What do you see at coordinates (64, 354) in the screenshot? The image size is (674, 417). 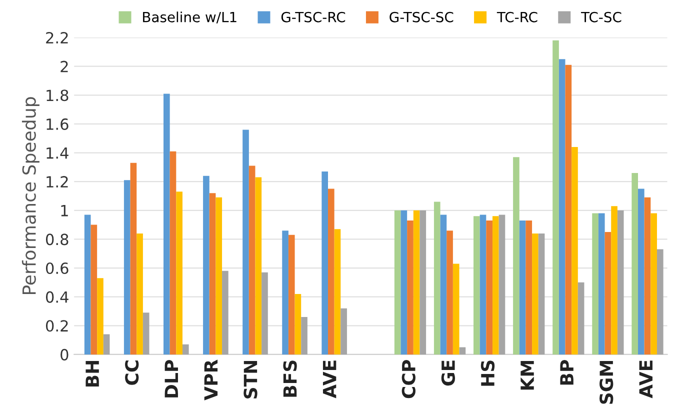 I see `y-tick-label: 0` at bounding box center [64, 354].